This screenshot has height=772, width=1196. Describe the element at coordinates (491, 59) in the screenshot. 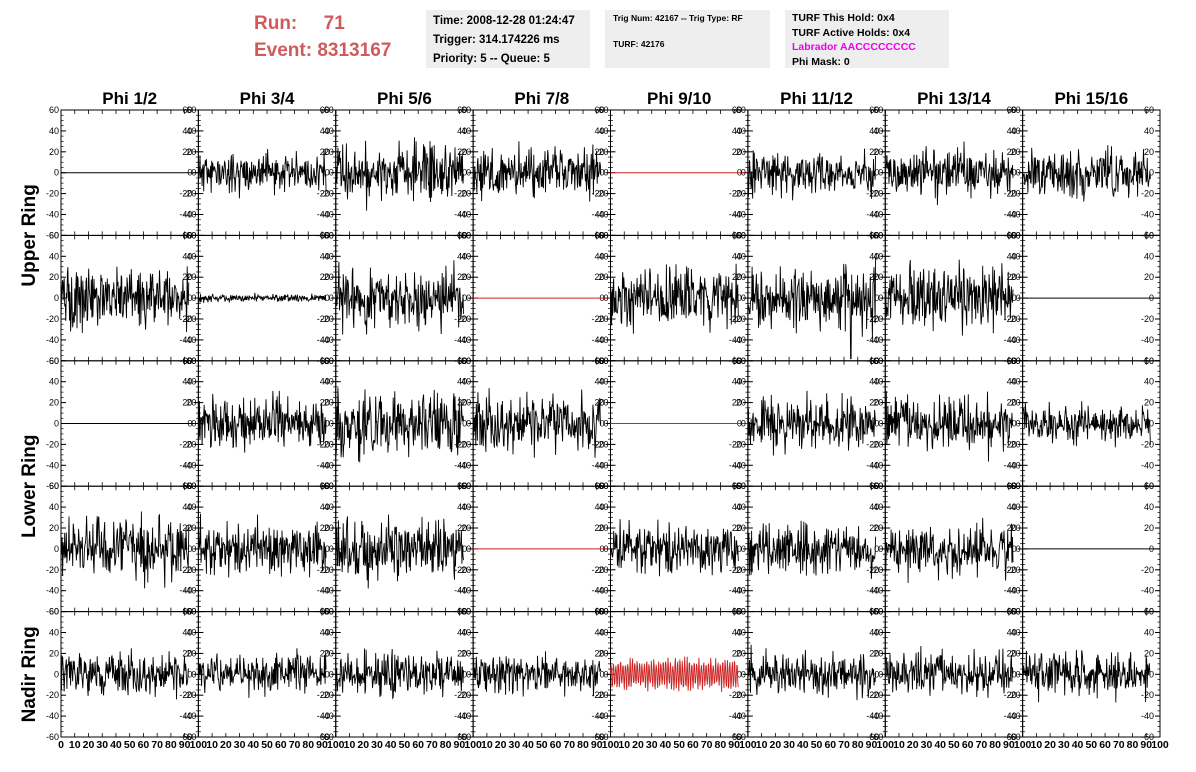

I see `priority-text: Priority: 5 -- Queue: 5` at that location.